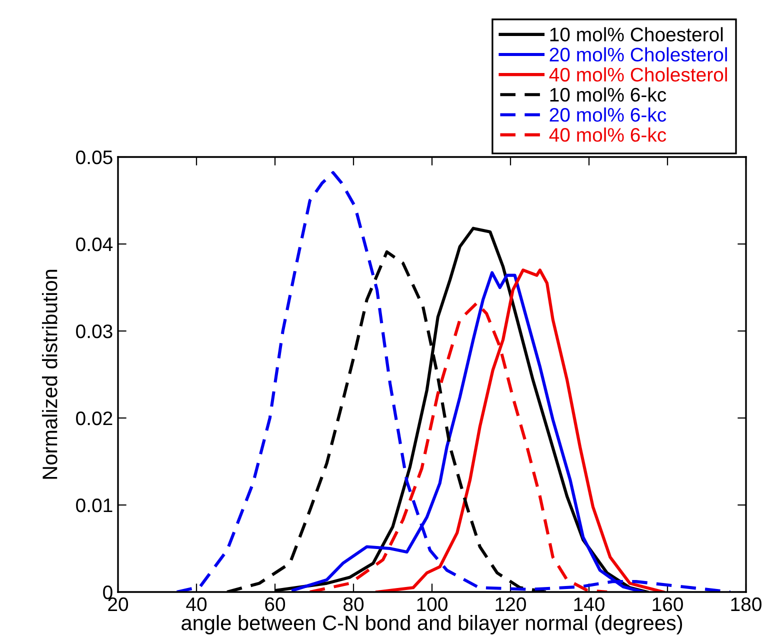 This screenshot has height=644, width=768. Describe the element at coordinates (608, 94) in the screenshot. I see `legend-label: 10 mol% 6-kc` at that location.